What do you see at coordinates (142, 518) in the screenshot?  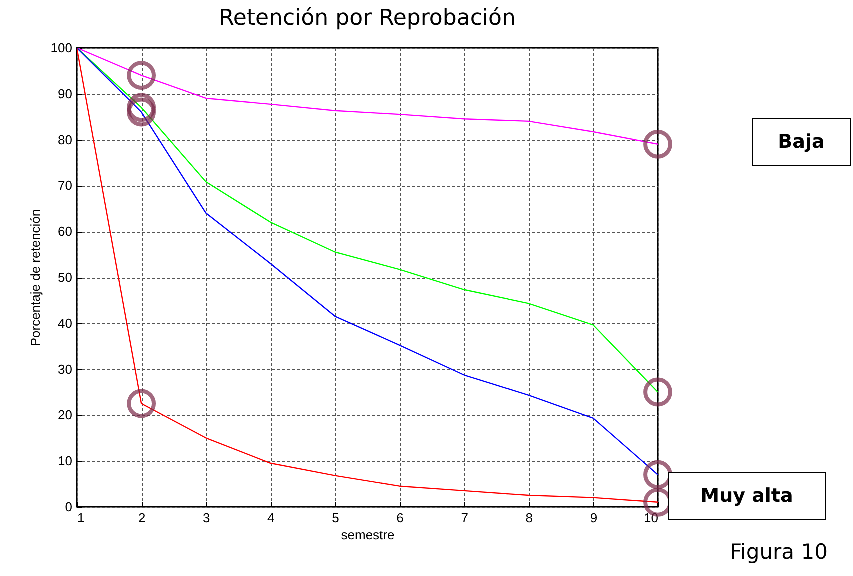 I see `x-tick-label: 2` at bounding box center [142, 518].